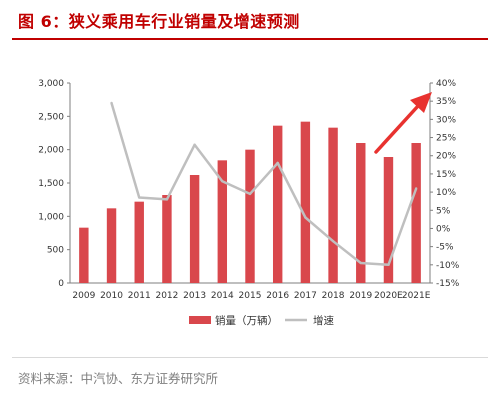  Describe the element at coordinates (167, 199) in the screenshot. I see `growth-point-2012` at that location.